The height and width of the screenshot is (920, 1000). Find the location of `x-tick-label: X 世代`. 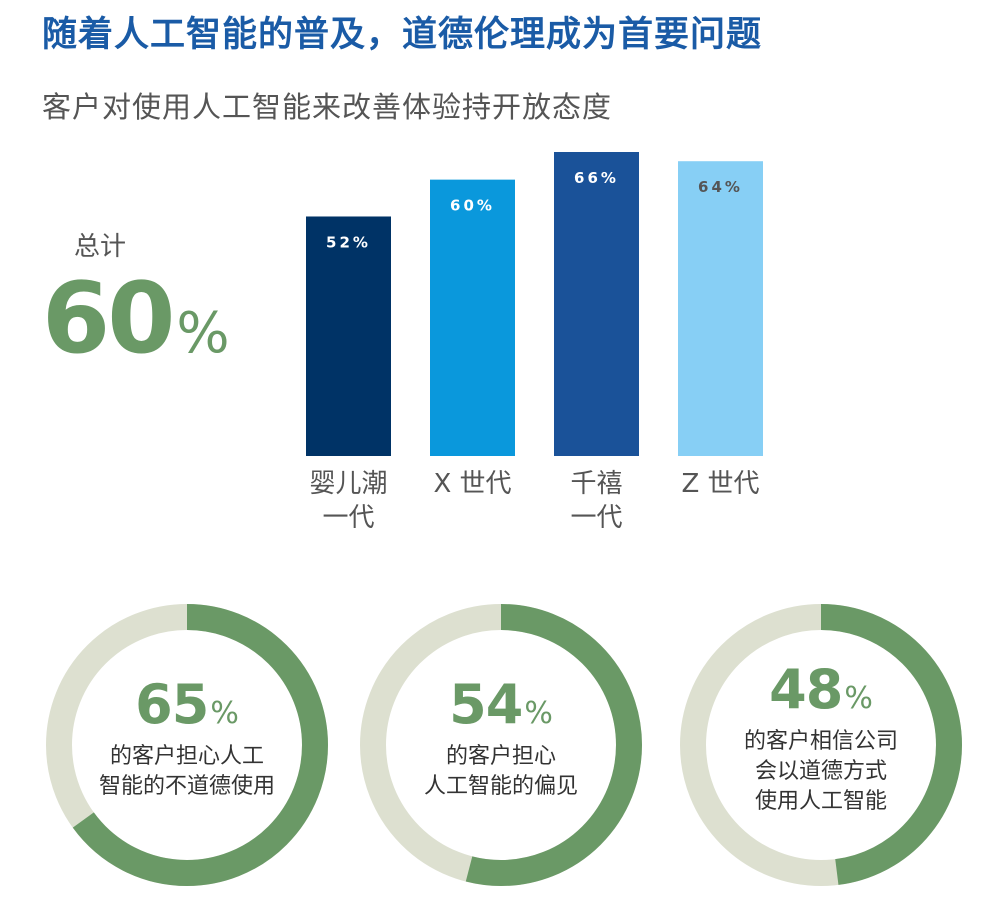

x-tick-label: X 世代 is located at coordinates (472, 484).